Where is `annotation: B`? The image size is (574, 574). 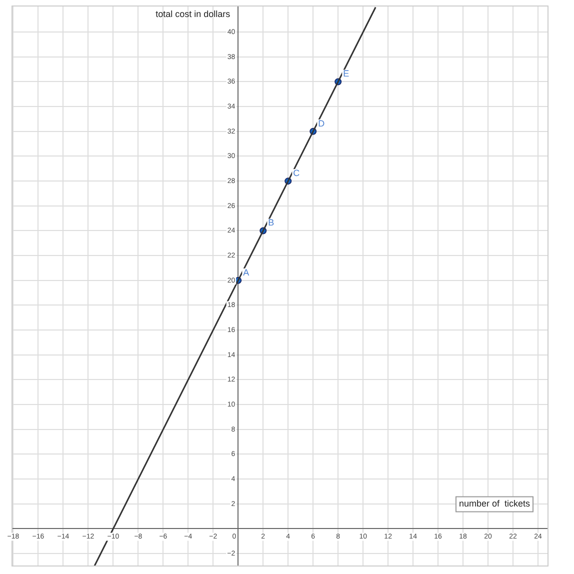 annotation: B is located at coordinates (271, 223).